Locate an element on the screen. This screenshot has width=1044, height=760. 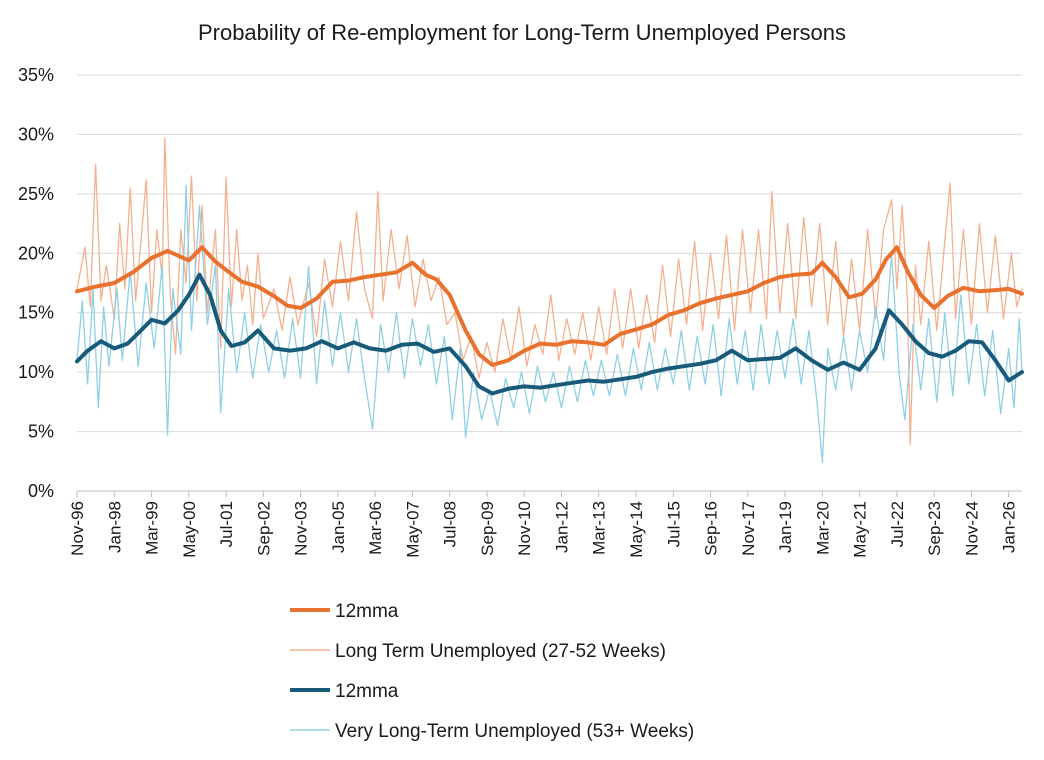
y-tick-label: 5% is located at coordinates (41, 432).